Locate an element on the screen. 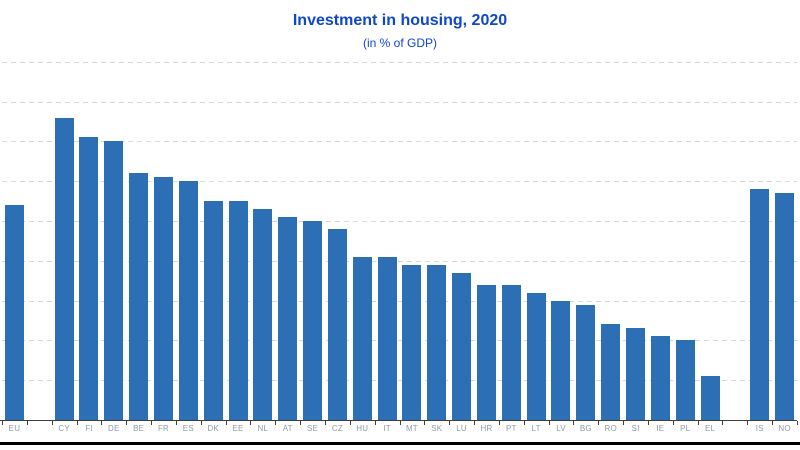  bar-SI is located at coordinates (636, 374).